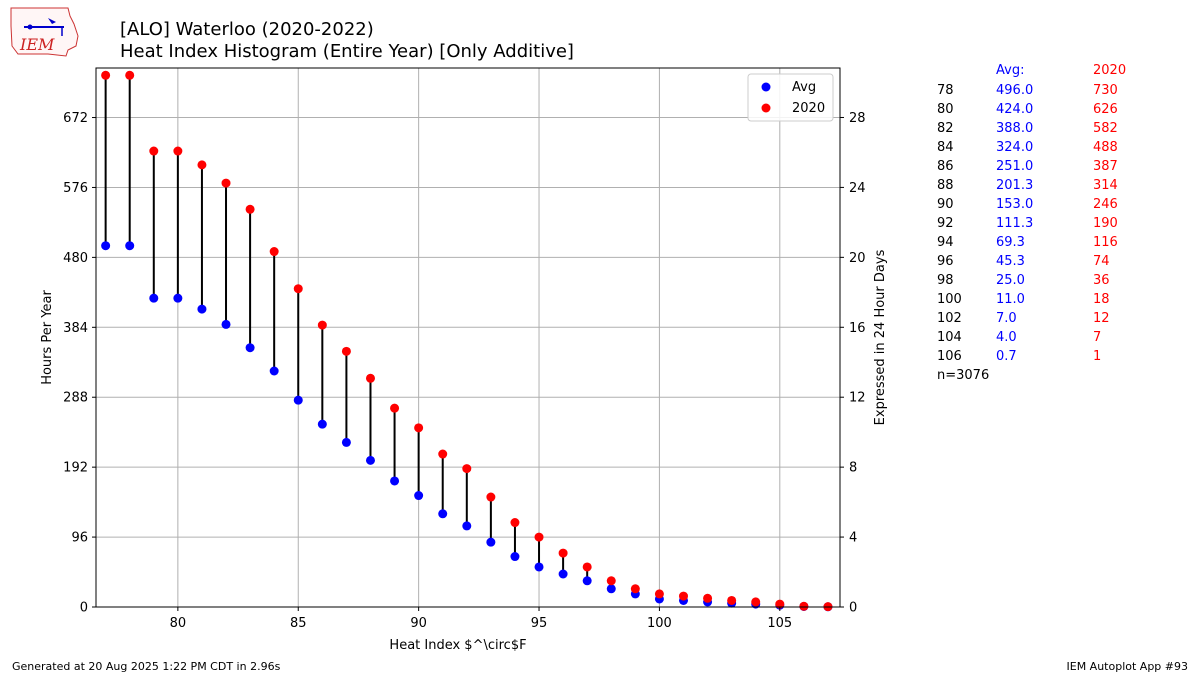  What do you see at coordinates (1105, 204) in the screenshot?
I see `stats-year: 246` at bounding box center [1105, 204].